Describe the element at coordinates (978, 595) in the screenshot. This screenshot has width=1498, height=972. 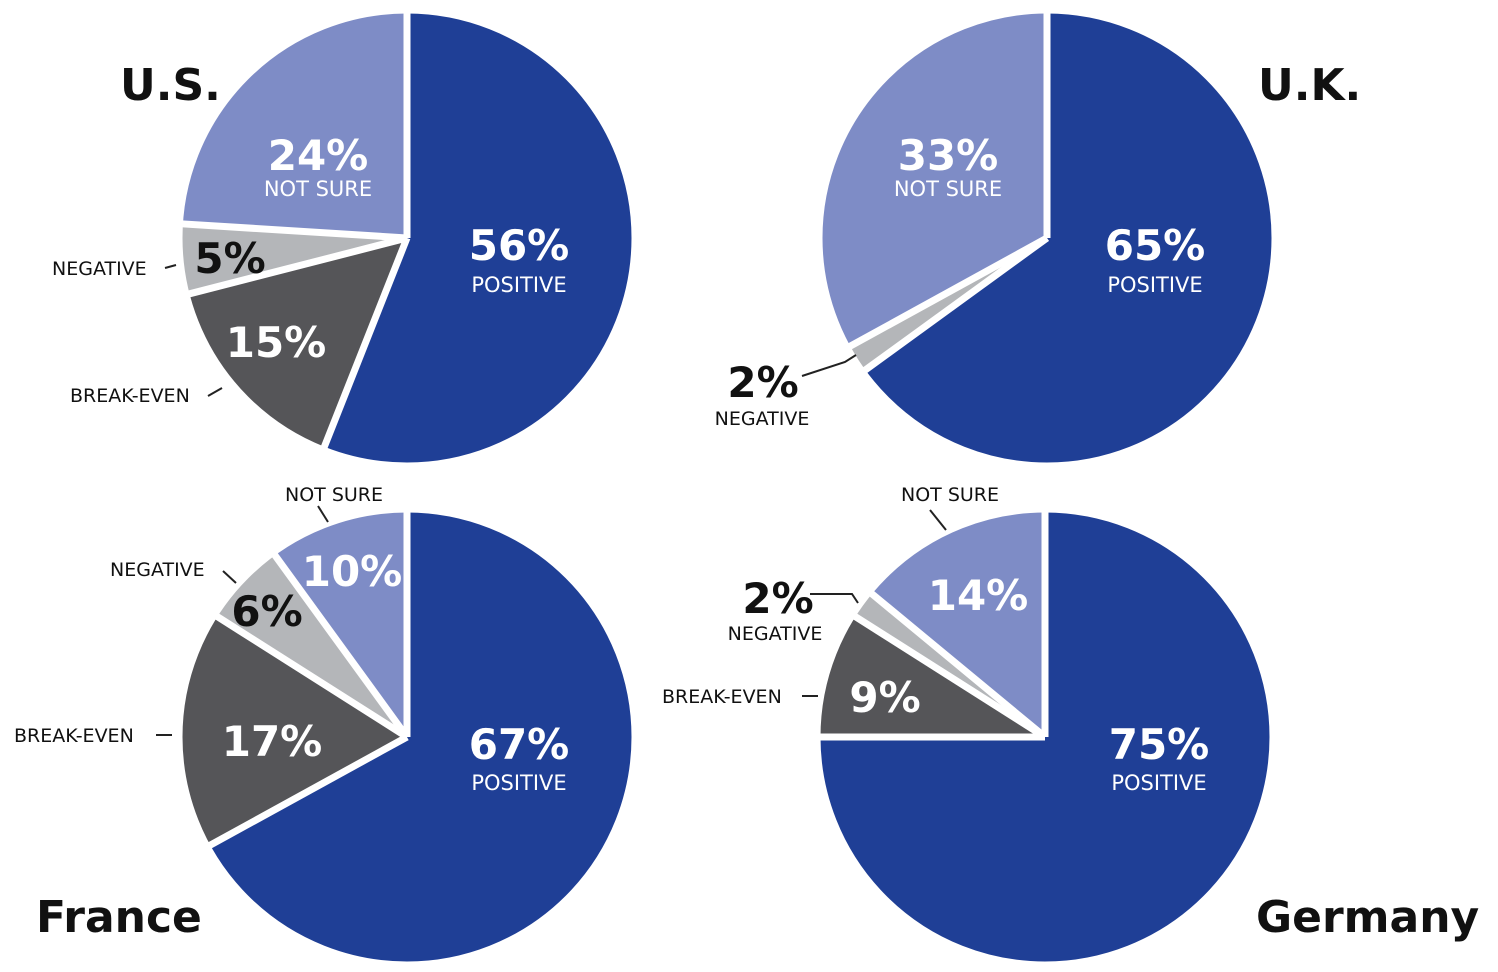
I see `not-sure-percent-label: 14%` at that location.